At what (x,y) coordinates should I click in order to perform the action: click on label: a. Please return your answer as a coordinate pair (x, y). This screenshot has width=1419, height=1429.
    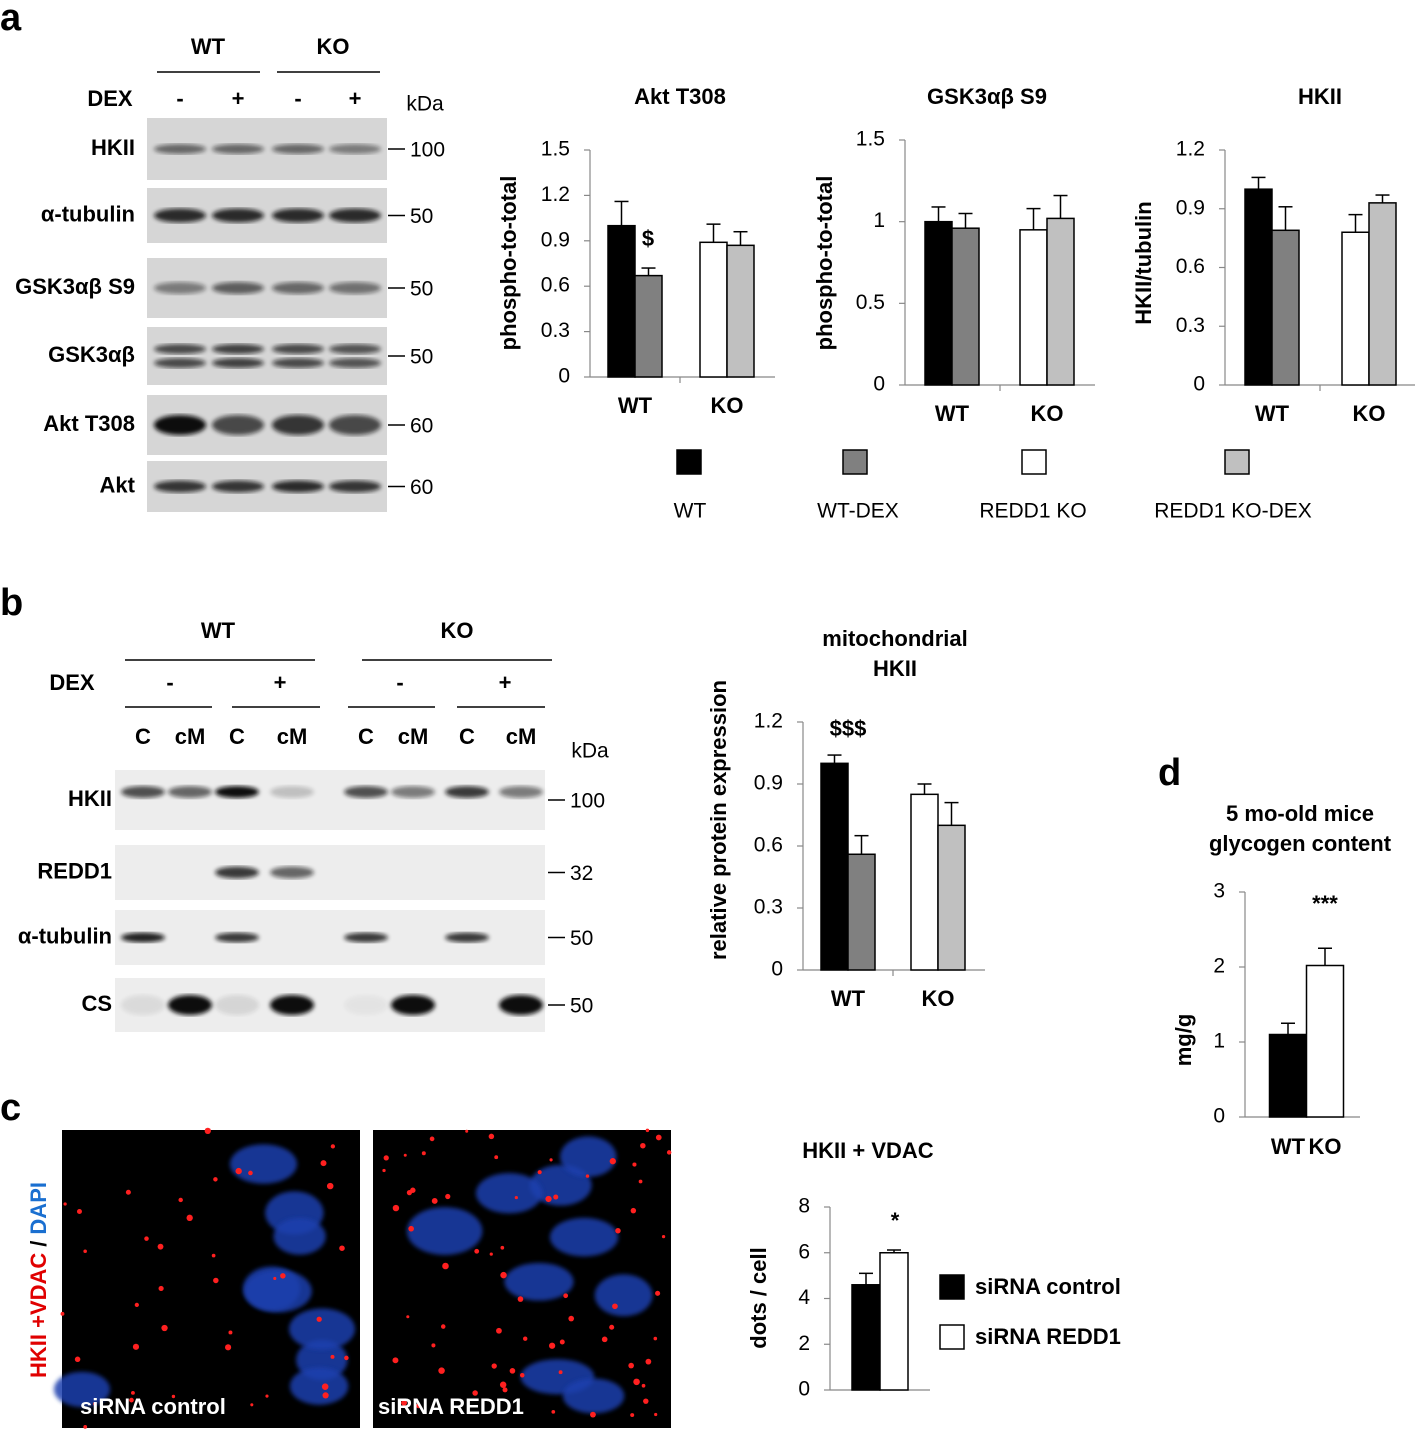
    Looking at the image, I should click on (11, 19).